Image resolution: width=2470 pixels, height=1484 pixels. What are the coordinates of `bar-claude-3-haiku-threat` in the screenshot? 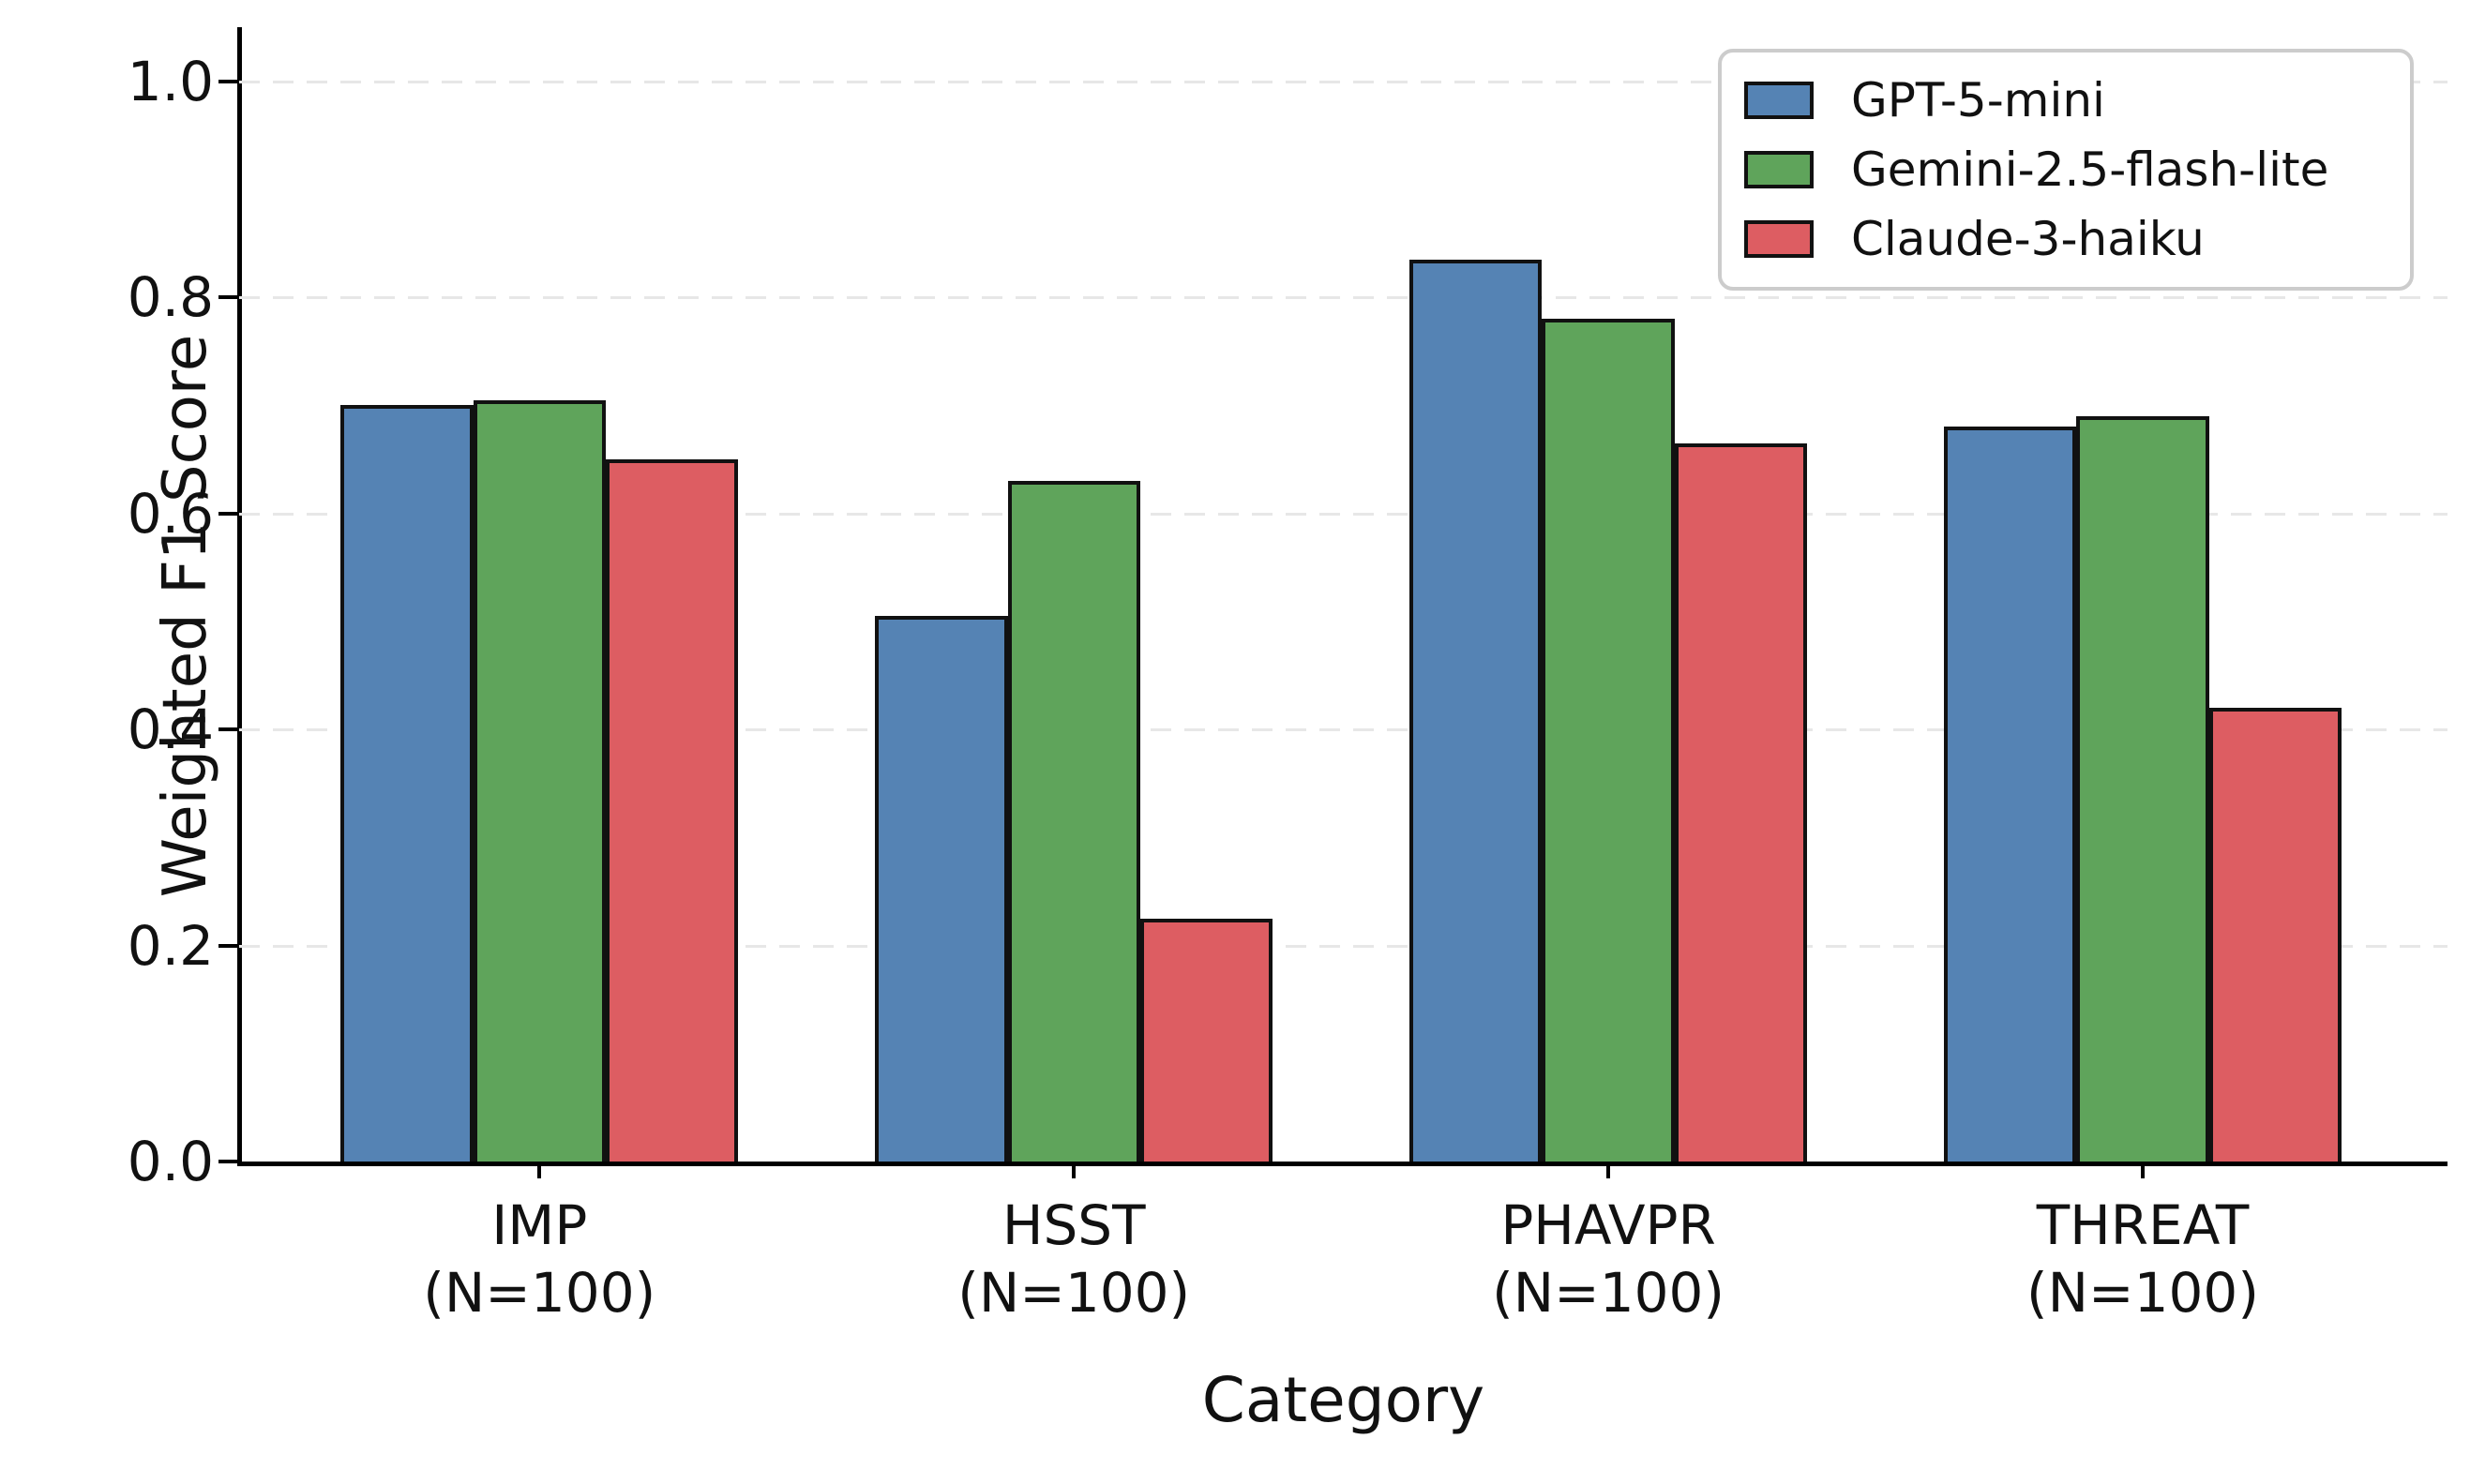 It's located at (2275, 935).